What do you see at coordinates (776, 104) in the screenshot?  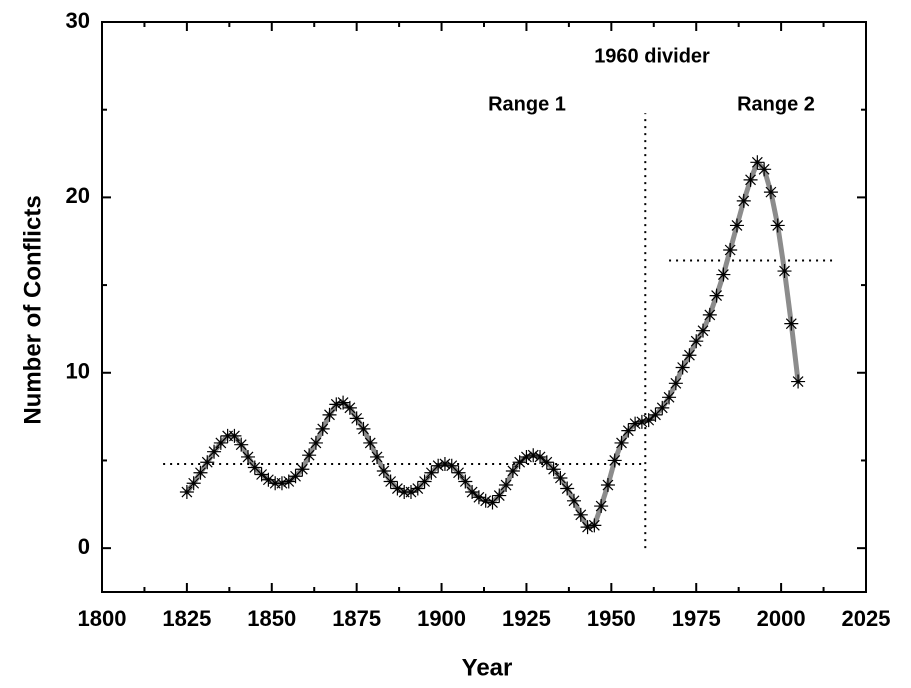 I see `annotation: Range 2` at bounding box center [776, 104].